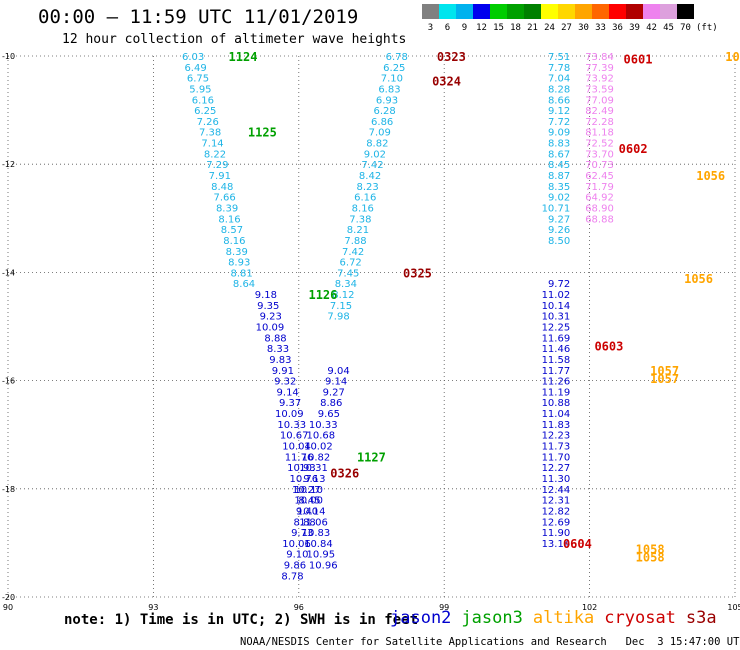 This screenshot has height=650, width=740. What do you see at coordinates (397, 57) in the screenshot?
I see `swh-label-2-0: 6.78` at bounding box center [397, 57].